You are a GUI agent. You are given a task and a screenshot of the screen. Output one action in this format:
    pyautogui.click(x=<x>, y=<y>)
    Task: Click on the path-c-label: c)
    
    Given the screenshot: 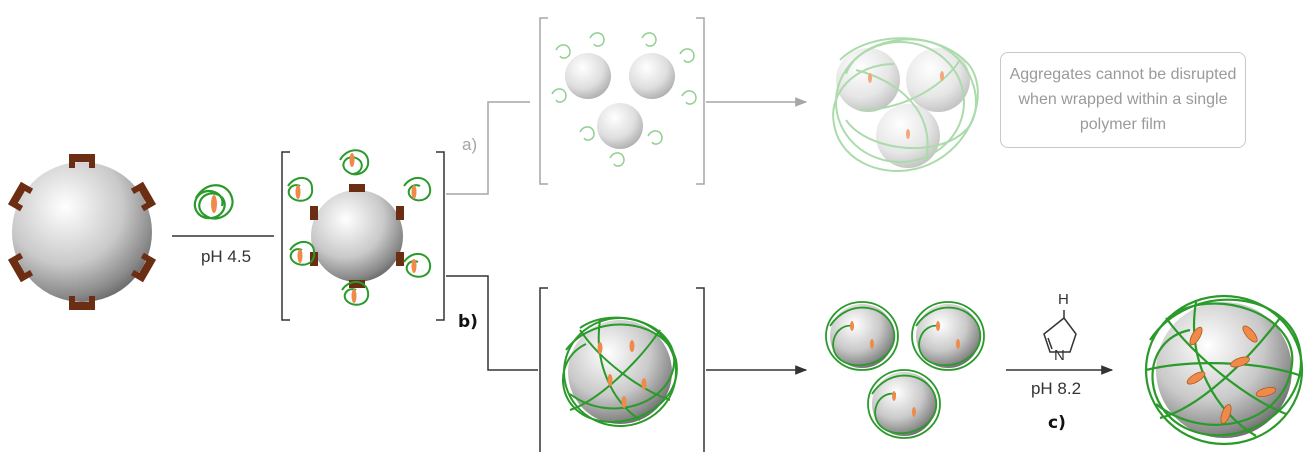 What is the action you would take?
    pyautogui.click(x=1057, y=423)
    